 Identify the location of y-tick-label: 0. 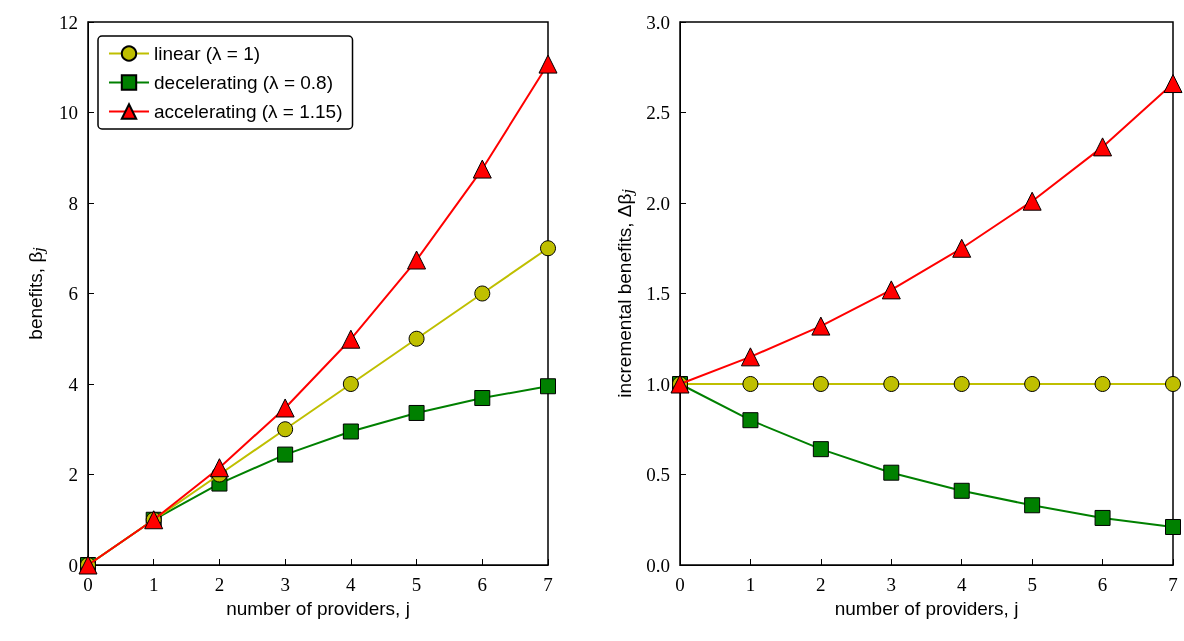
(73, 565).